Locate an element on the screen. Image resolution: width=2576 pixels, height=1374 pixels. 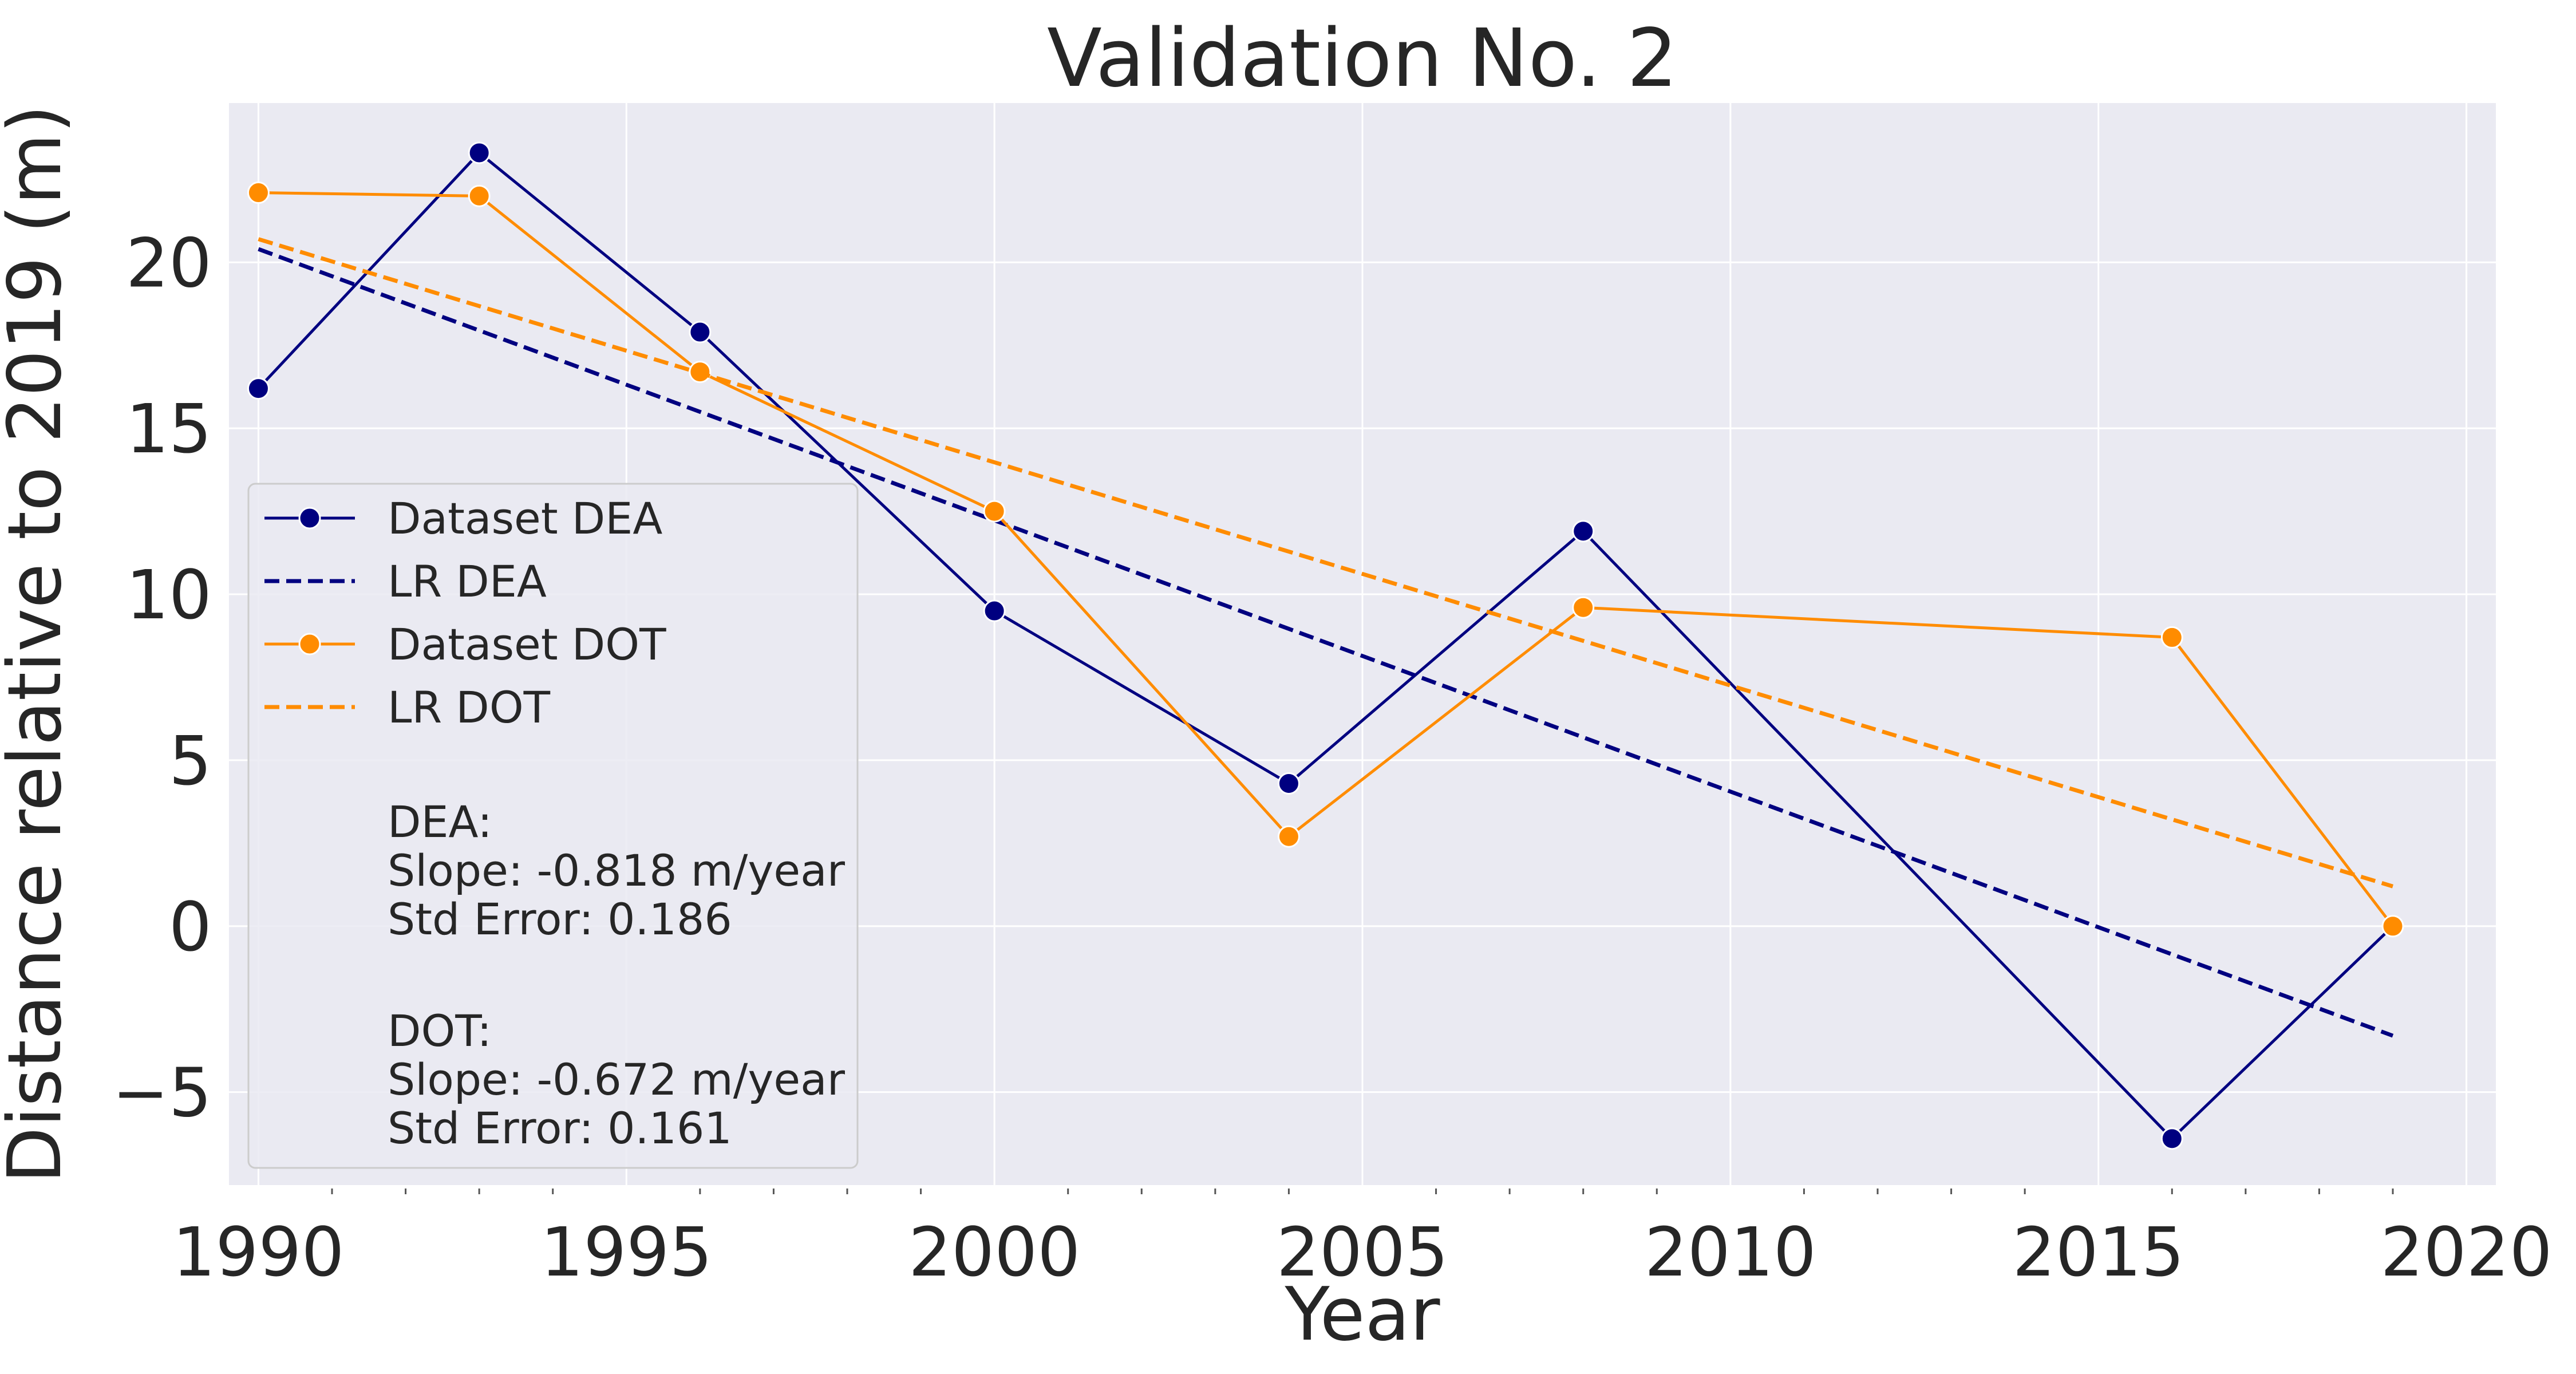
legend-label-dataset-dot: Dataset DOT is located at coordinates (527, 644).